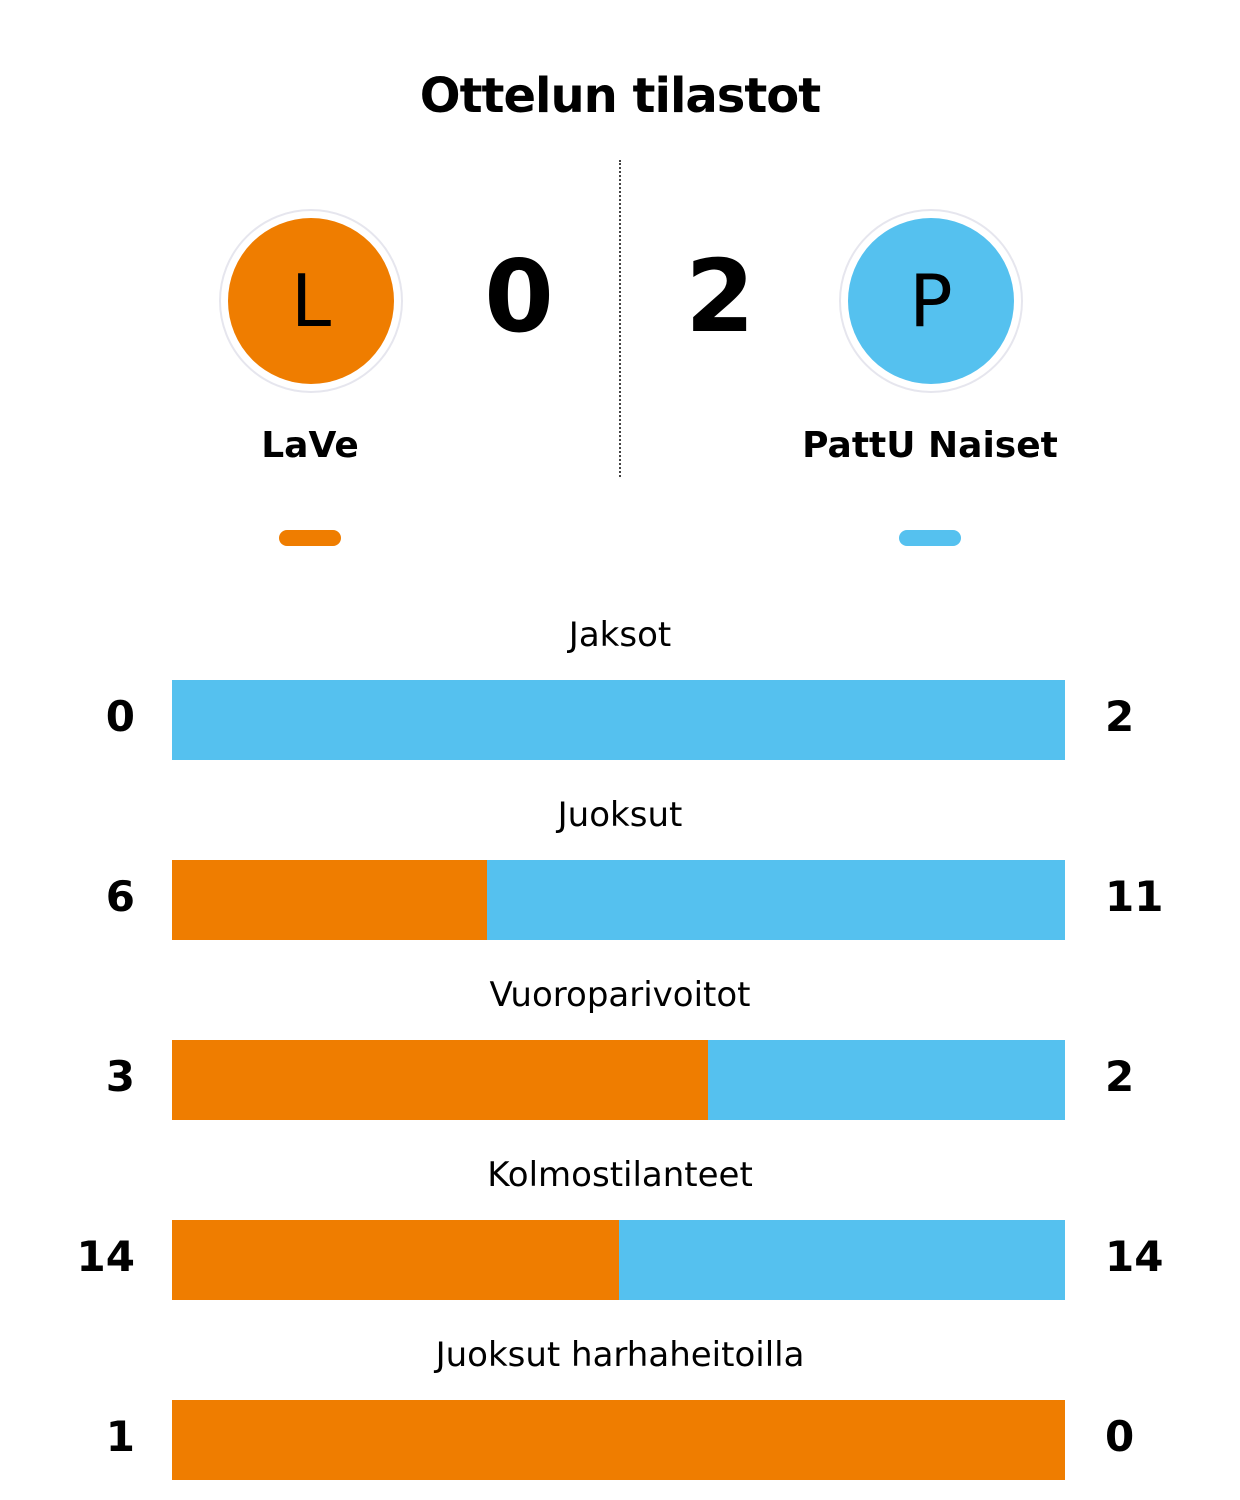  Describe the element at coordinates (1134, 1256) in the screenshot. I see `away-stat-value: 14` at that location.